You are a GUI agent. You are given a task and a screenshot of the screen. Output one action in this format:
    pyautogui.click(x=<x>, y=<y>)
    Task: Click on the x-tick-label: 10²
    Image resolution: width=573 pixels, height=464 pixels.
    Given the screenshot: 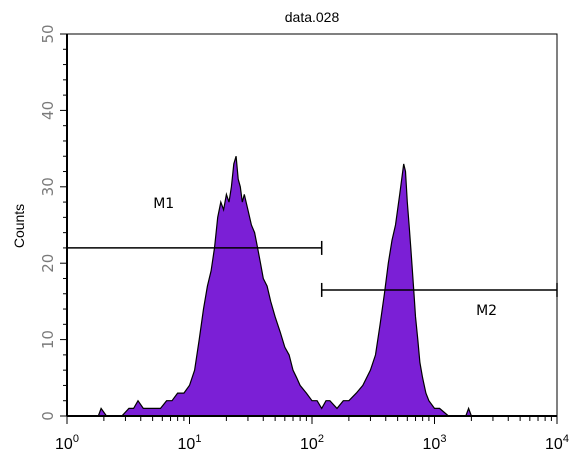 What is the action you would take?
    pyautogui.click(x=312, y=443)
    